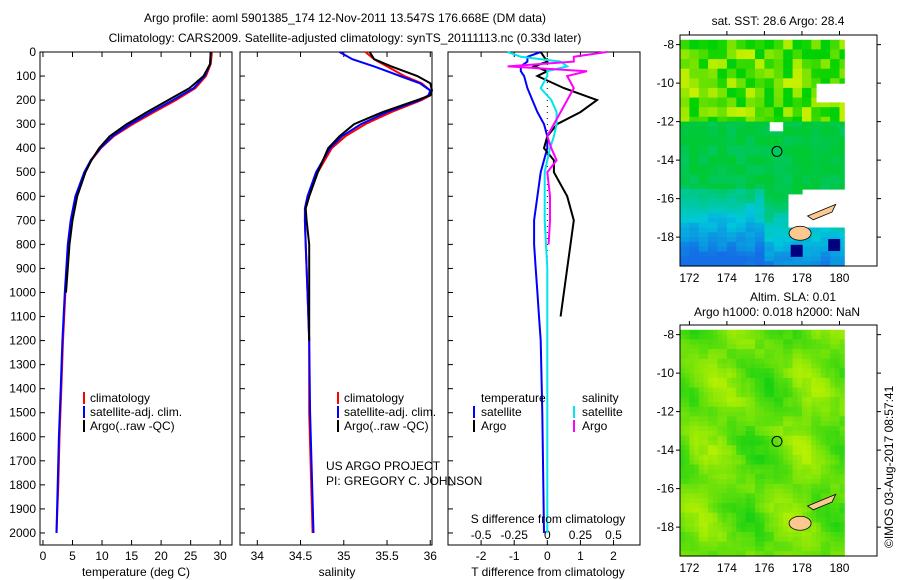 The image size is (900, 580). I want to click on salinity-xlabel: salinity, so click(337, 572).